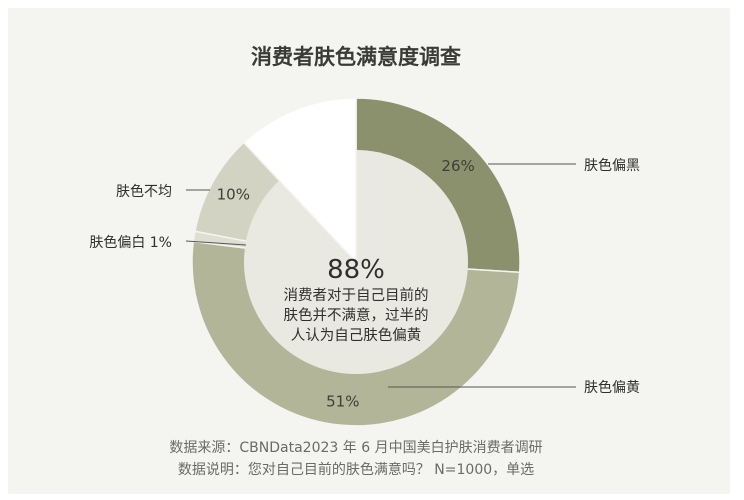 Image resolution: width=744 pixels, height=500 pixels. I want to click on value-label-yellow: 51%, so click(342, 401).